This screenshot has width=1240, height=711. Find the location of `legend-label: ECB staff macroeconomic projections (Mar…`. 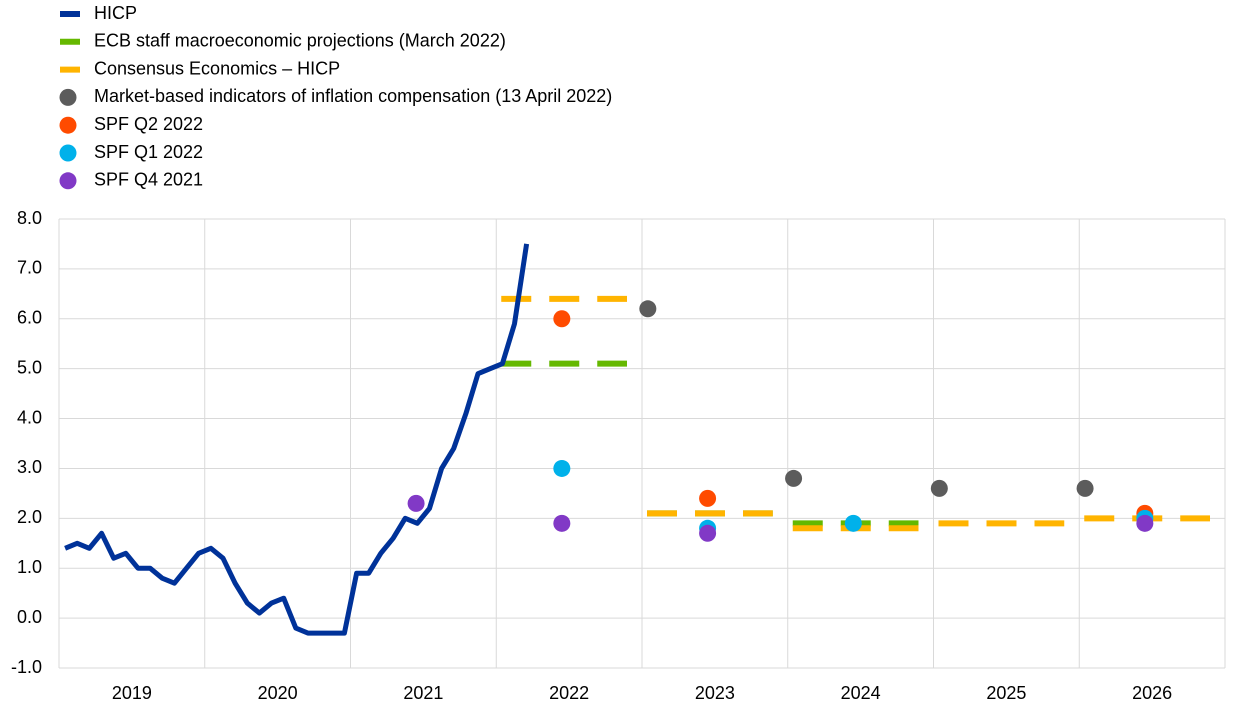

legend-label: ECB staff macroeconomic projections (Mar… is located at coordinates (300, 41).